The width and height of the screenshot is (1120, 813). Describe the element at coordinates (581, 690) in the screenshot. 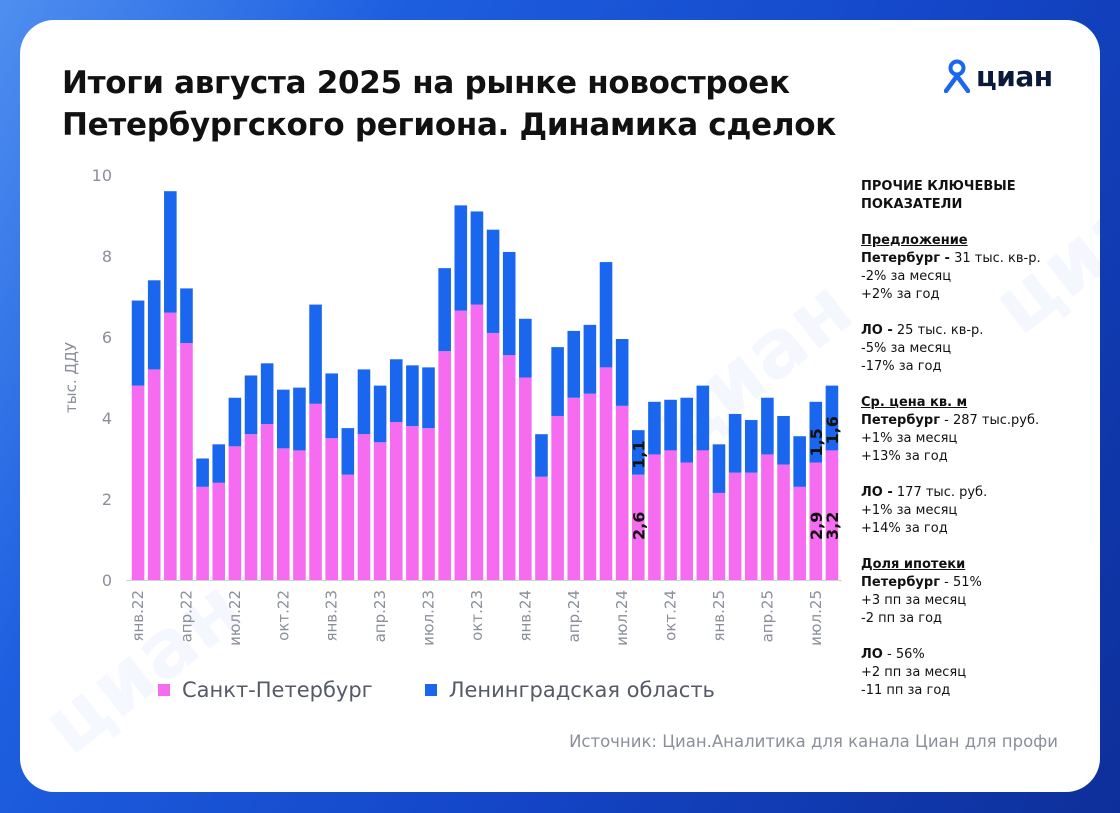

I see `legend-label-lo: Ленинградская область` at that location.